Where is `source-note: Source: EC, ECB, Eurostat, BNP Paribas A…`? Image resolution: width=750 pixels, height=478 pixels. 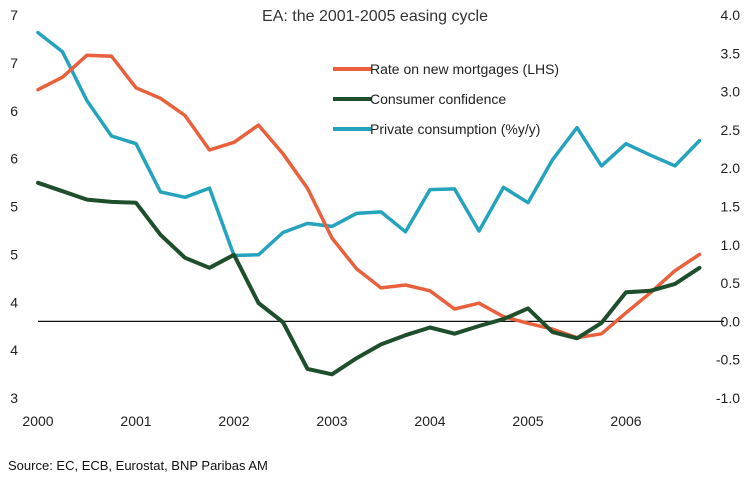 source-note: Source: EC, ECB, Eurostat, BNP Paribas A… is located at coordinates (138, 465).